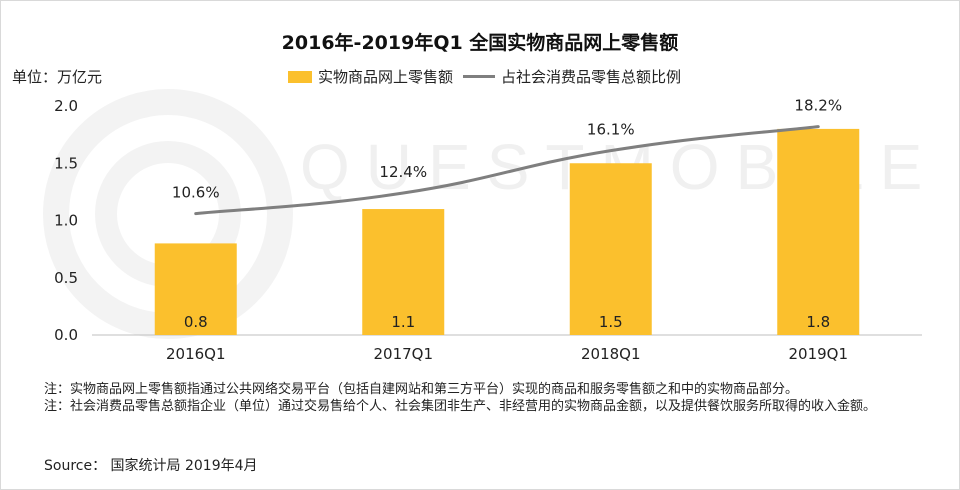 Image resolution: width=960 pixels, height=490 pixels. What do you see at coordinates (403, 272) in the screenshot?
I see `bar-2017Q1` at bounding box center [403, 272].